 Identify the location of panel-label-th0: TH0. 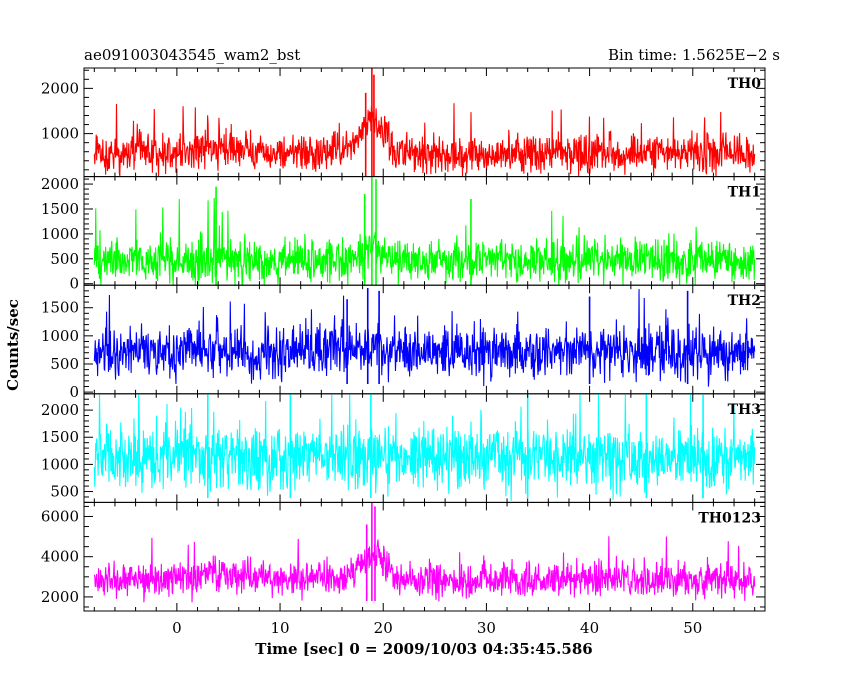
(745, 84).